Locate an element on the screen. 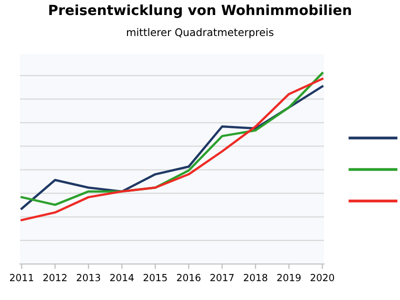  x-tick-label: 2018 is located at coordinates (256, 278).